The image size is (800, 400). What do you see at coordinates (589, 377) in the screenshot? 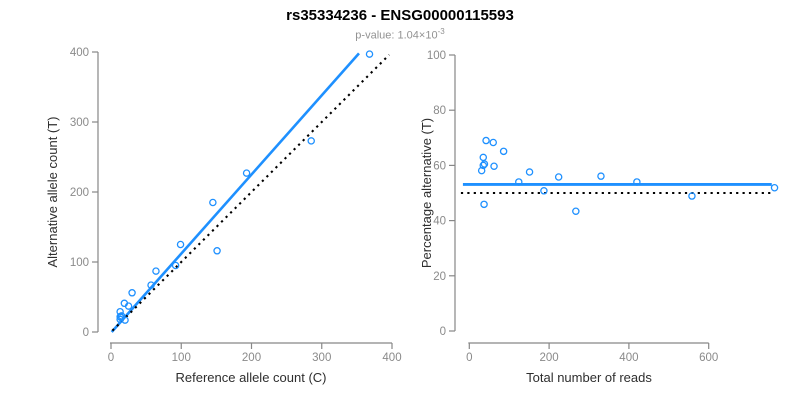
I see `x-axis-title: Total number of reads` at bounding box center [589, 377].